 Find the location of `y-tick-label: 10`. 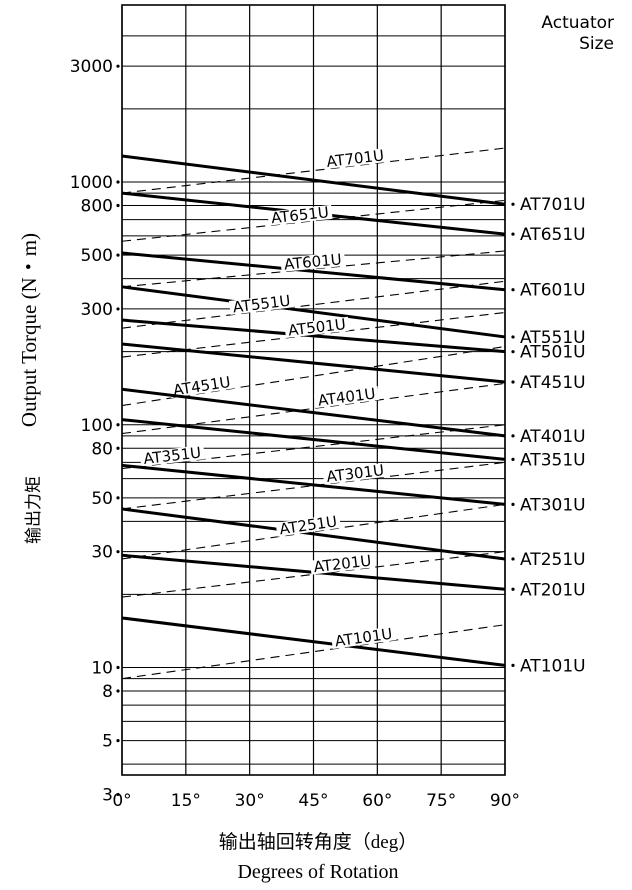

y-tick-label: 10 is located at coordinates (102, 669).